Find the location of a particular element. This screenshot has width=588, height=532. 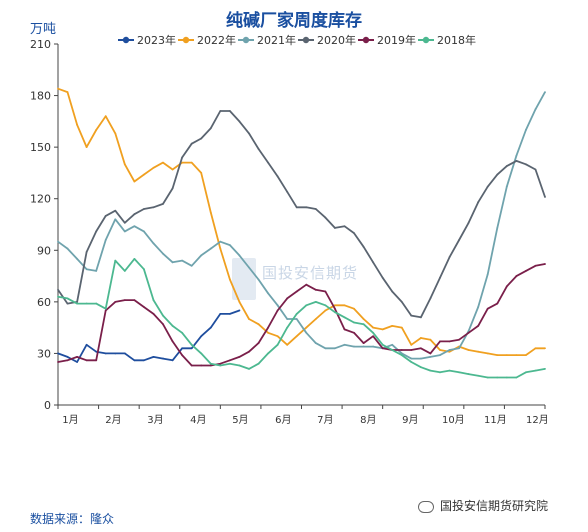

x-tick-label: 11月 is located at coordinates (495, 420).